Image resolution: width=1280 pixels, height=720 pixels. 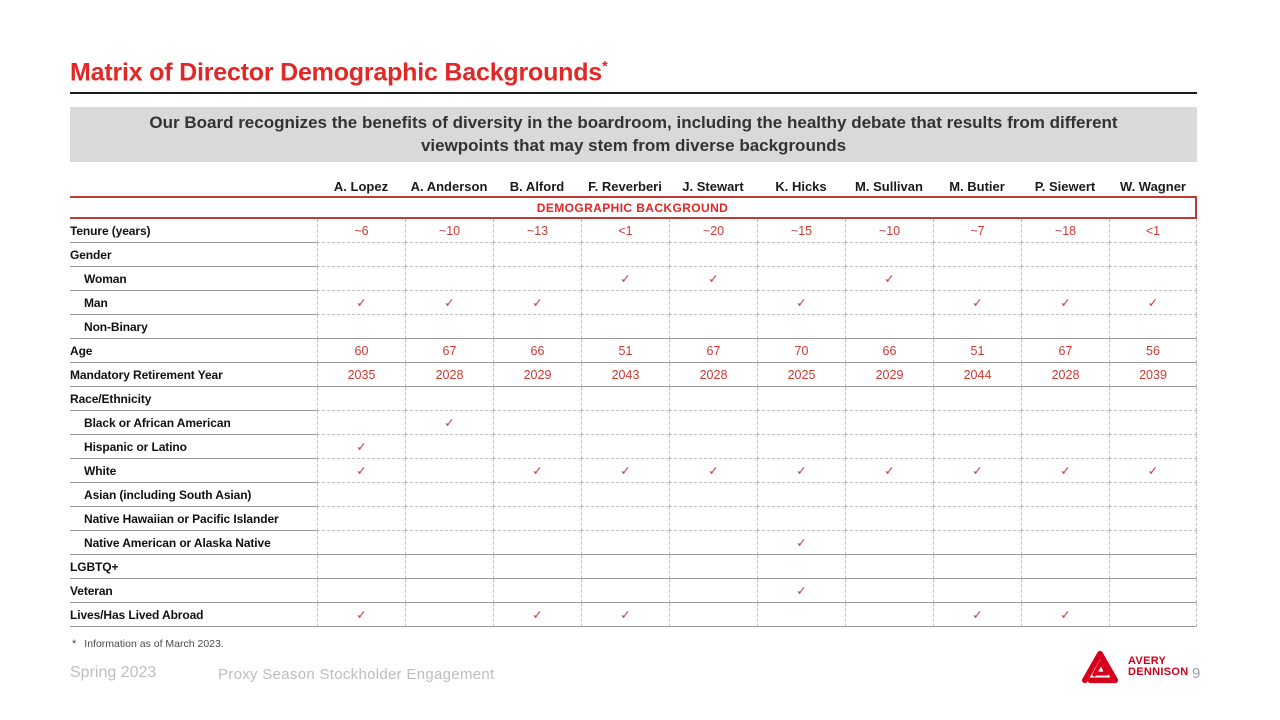 I want to click on cell-value: ~18, so click(x=1065, y=231).